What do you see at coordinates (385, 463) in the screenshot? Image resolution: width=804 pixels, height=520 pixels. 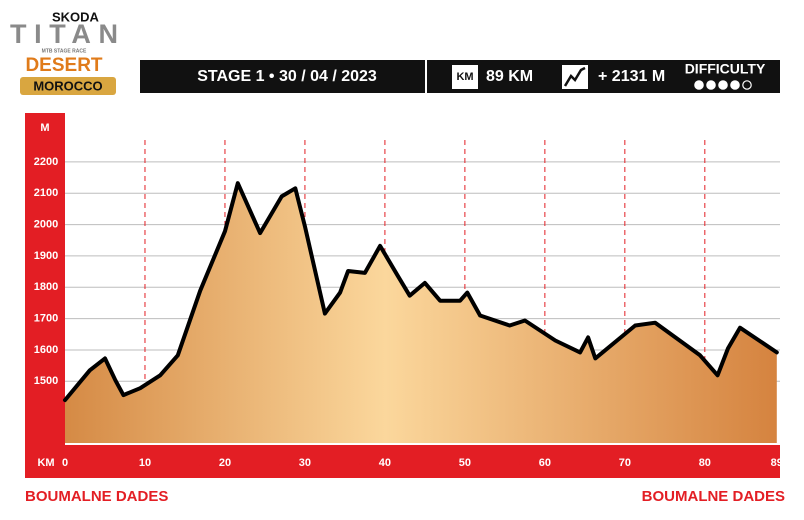 I see `x-tick-label: 40` at bounding box center [385, 463].